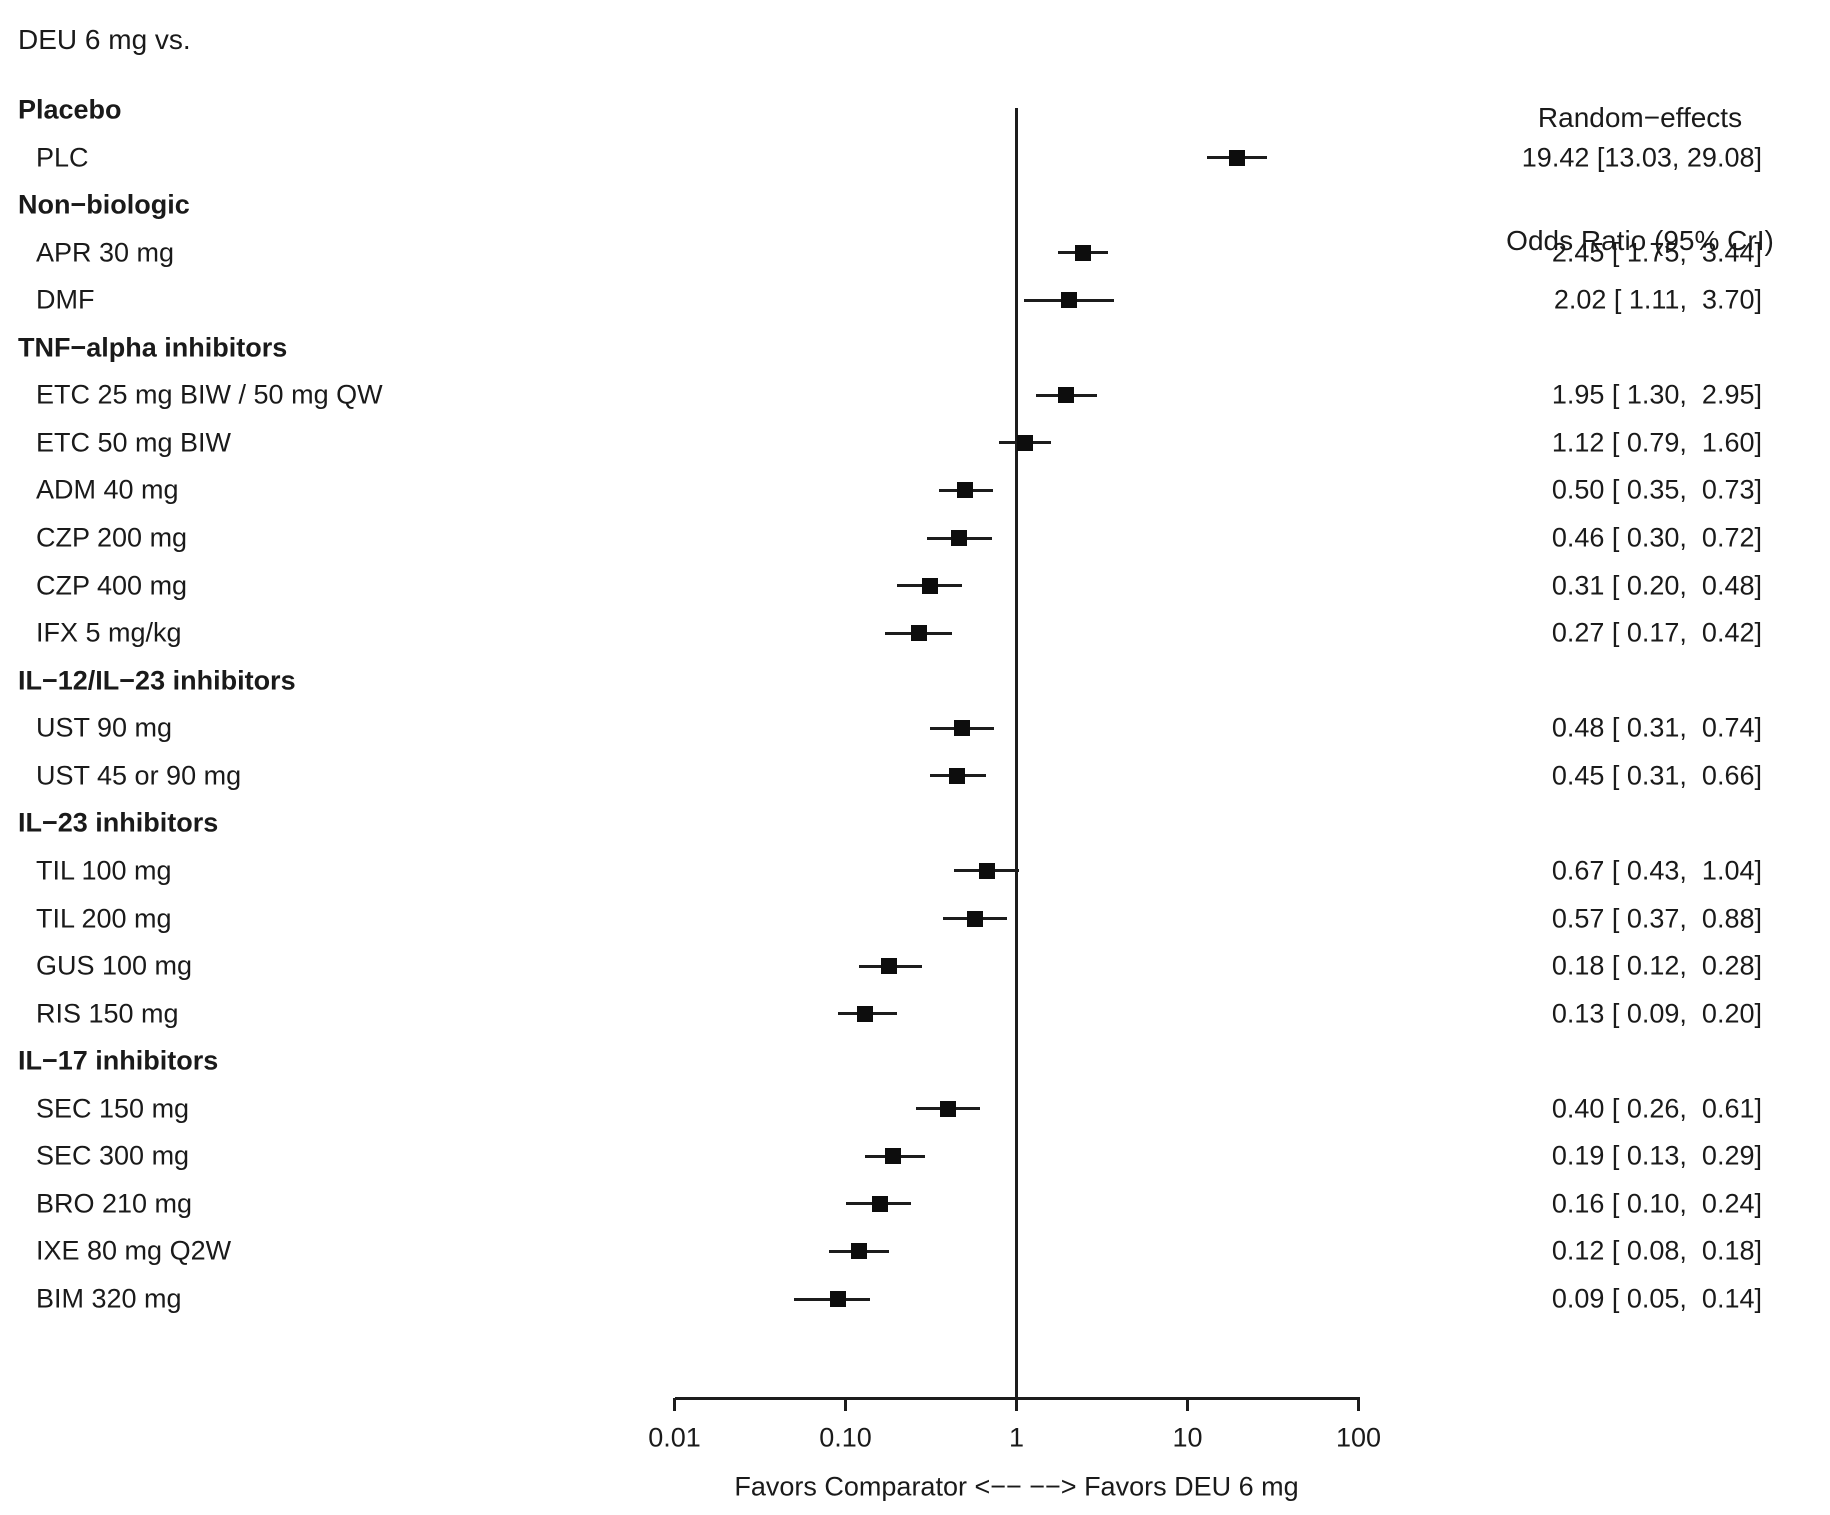 The image size is (1830, 1515). Describe the element at coordinates (65, 299) in the screenshot. I see `row-treatment-label: DMF` at that location.